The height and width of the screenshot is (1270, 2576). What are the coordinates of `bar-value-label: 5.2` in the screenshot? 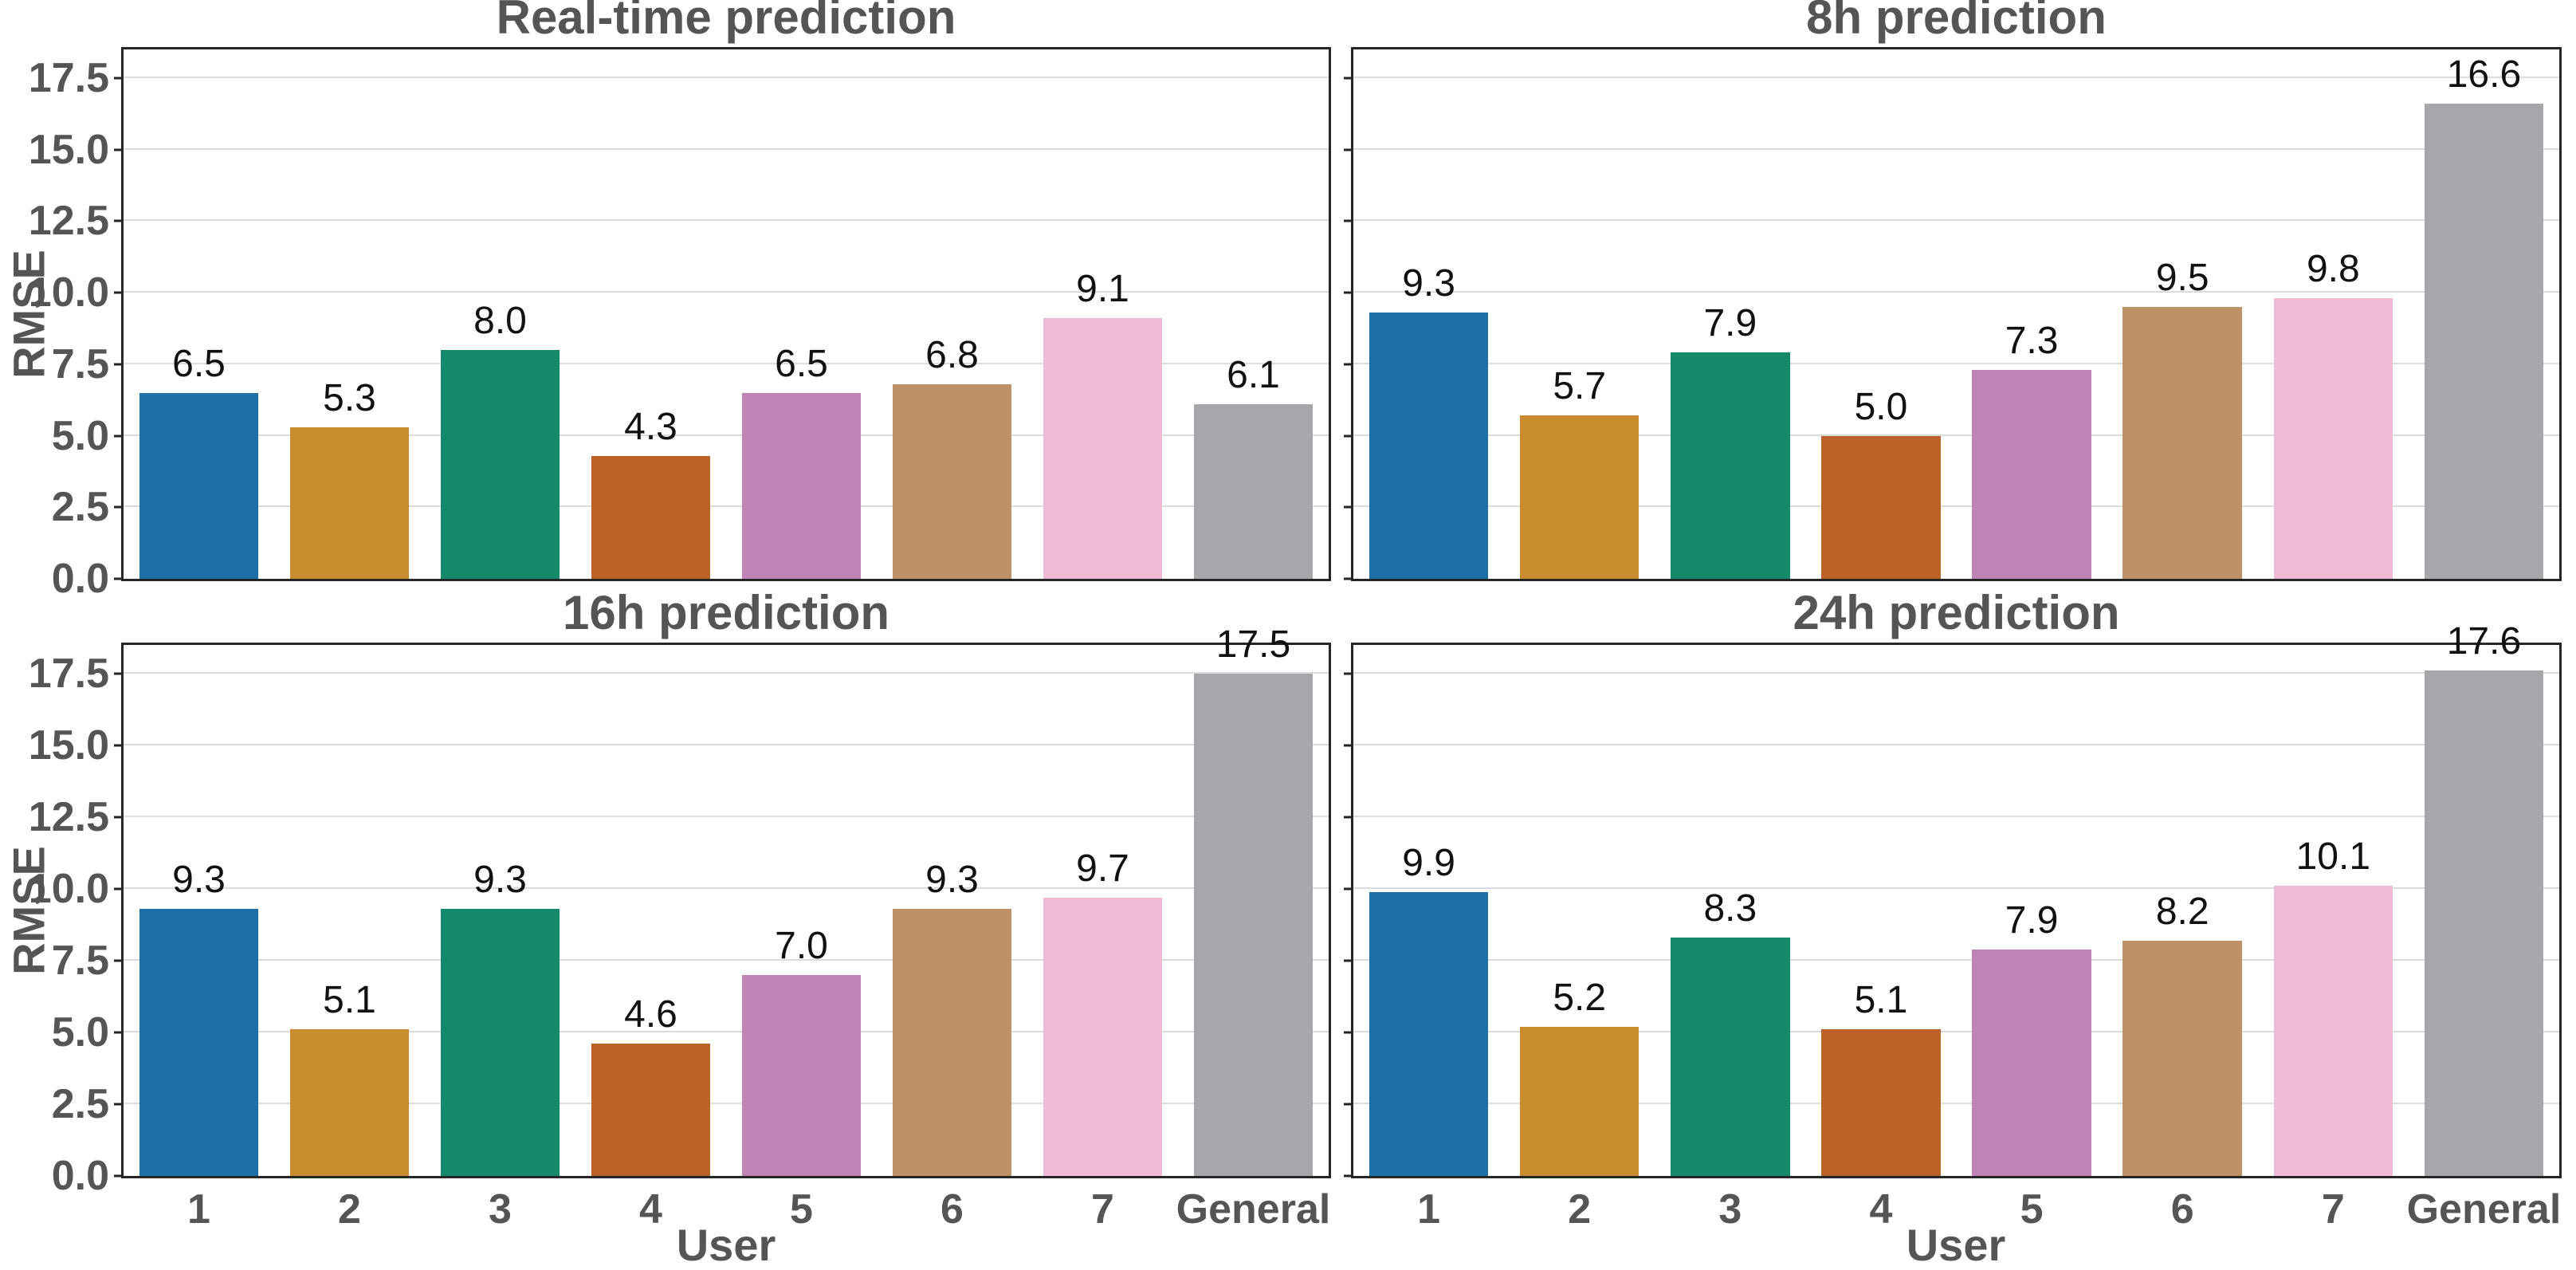 It's located at (1580, 997).